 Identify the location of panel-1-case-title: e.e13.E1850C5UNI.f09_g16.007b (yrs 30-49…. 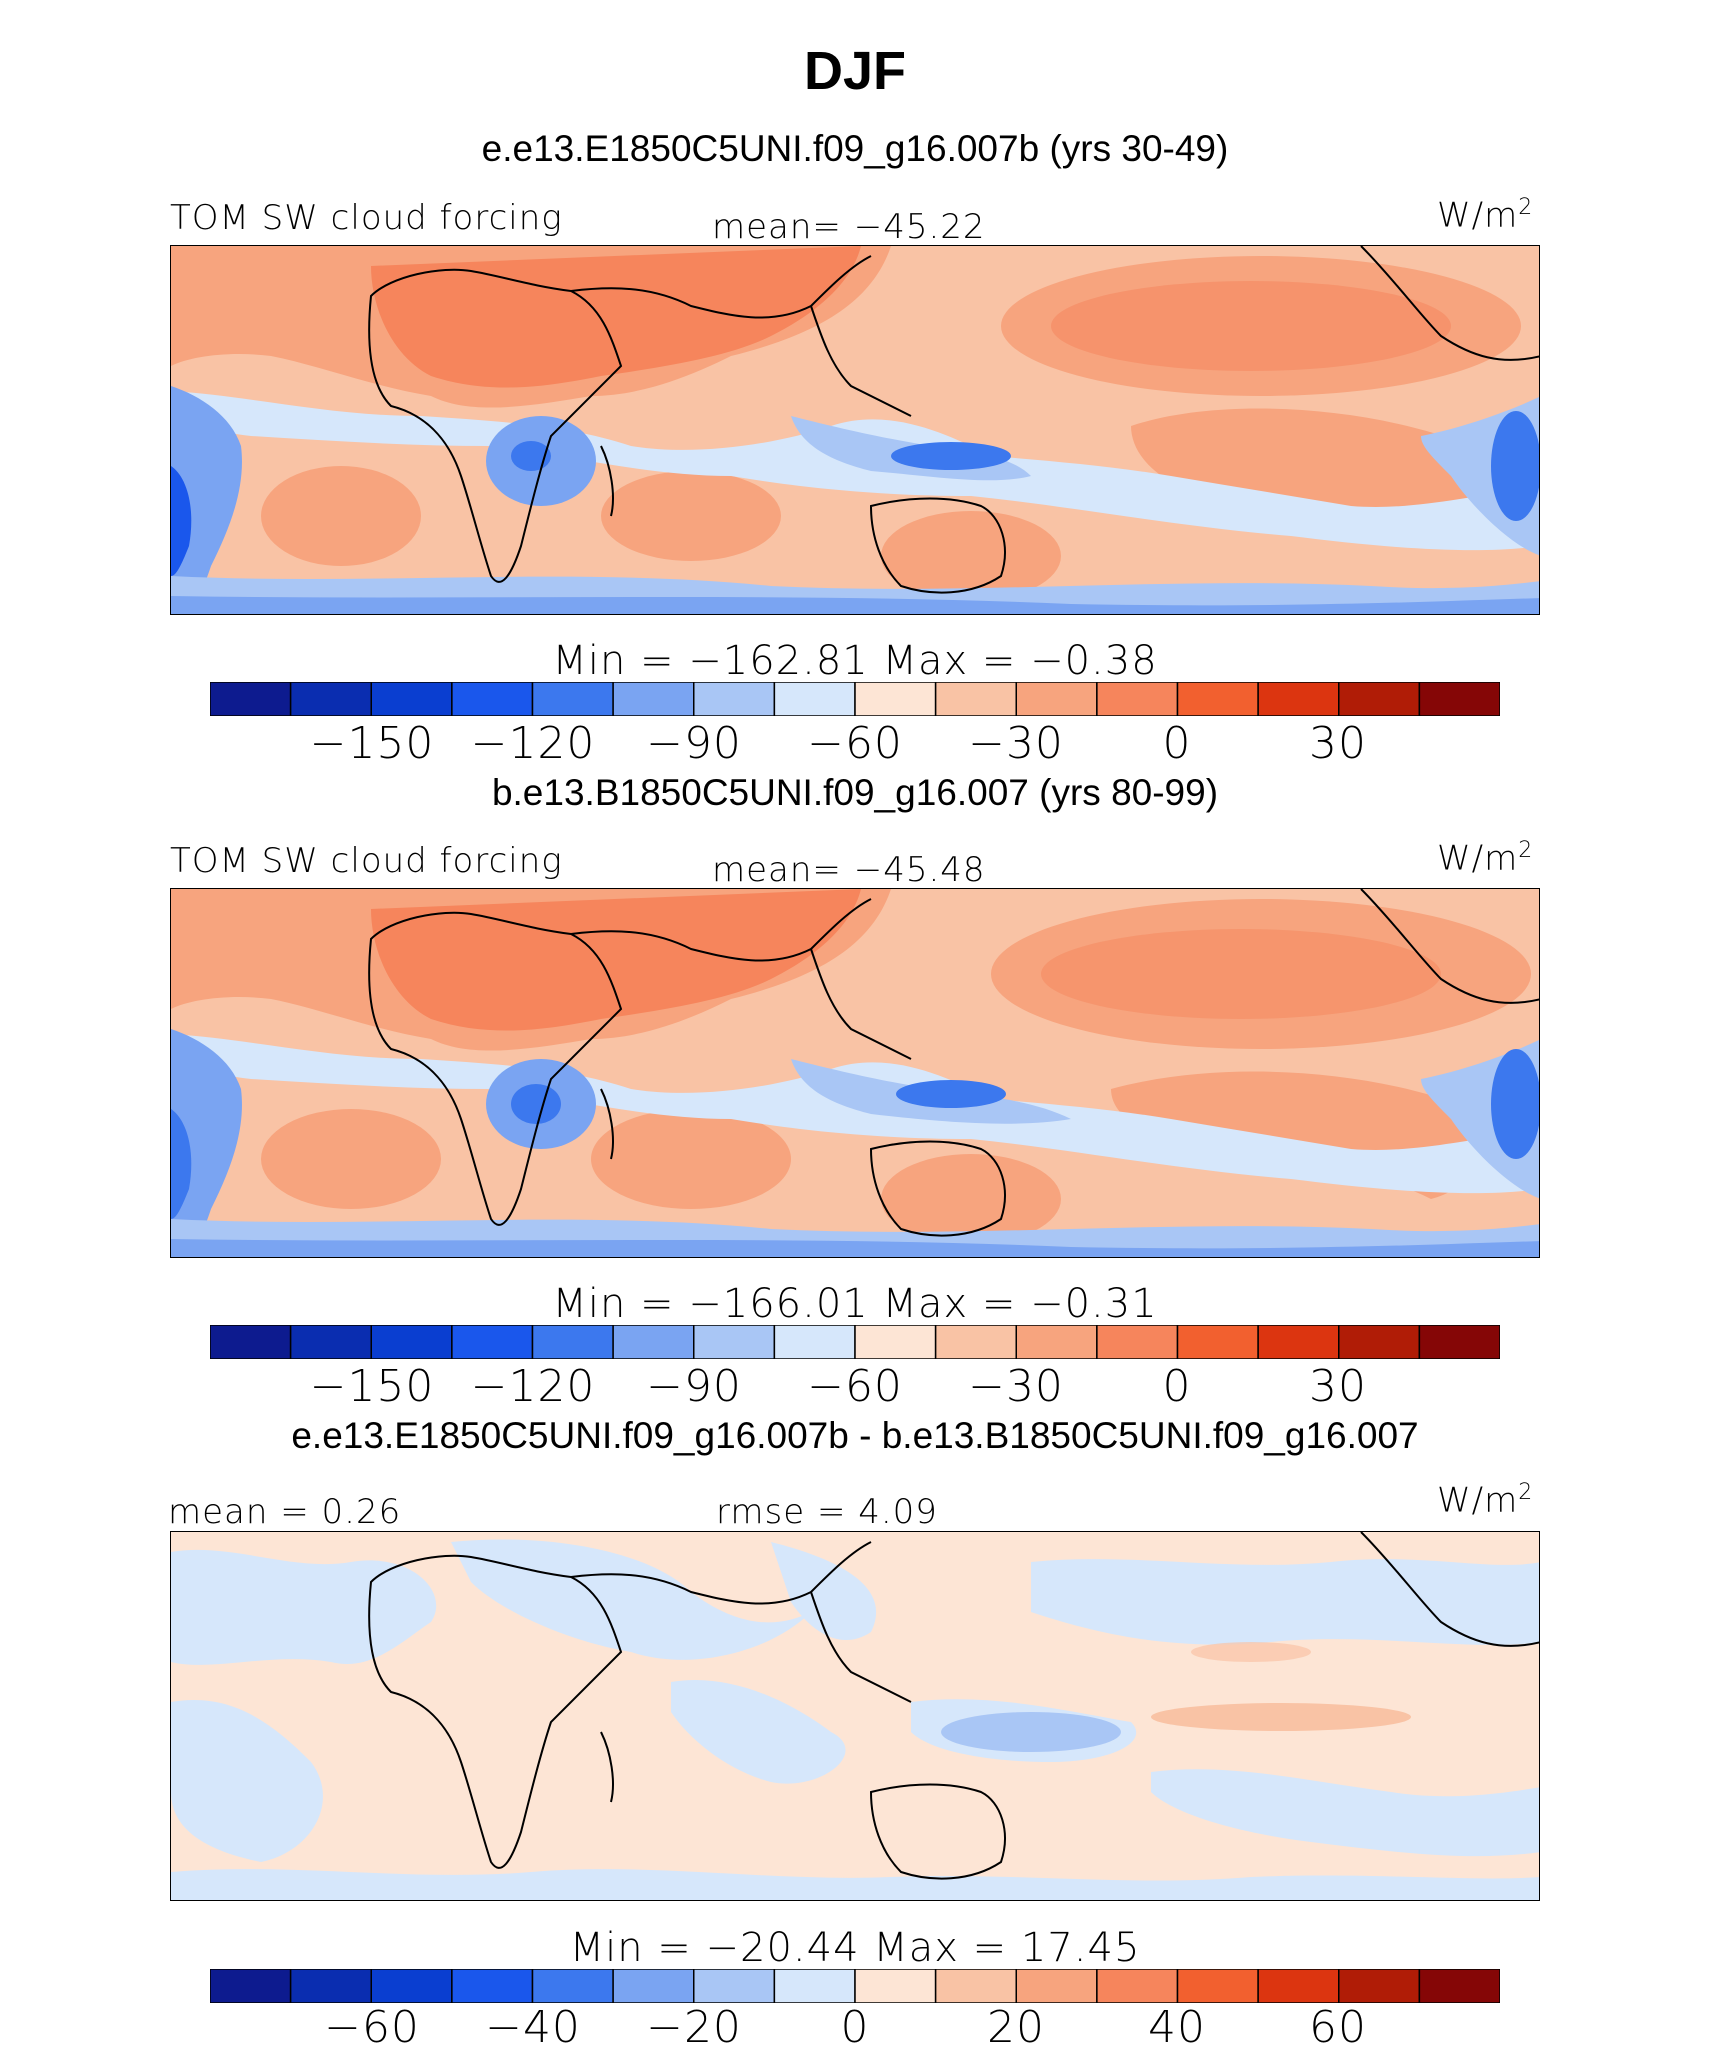
(855, 148).